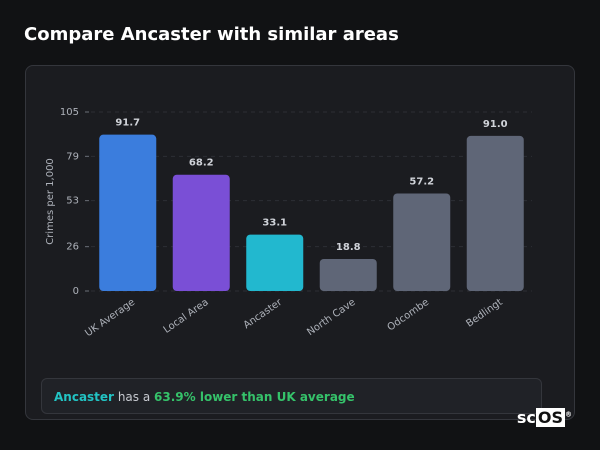 This screenshot has height=450, width=600. Describe the element at coordinates (568, 414) in the screenshot. I see `logo-mark: ®` at that location.